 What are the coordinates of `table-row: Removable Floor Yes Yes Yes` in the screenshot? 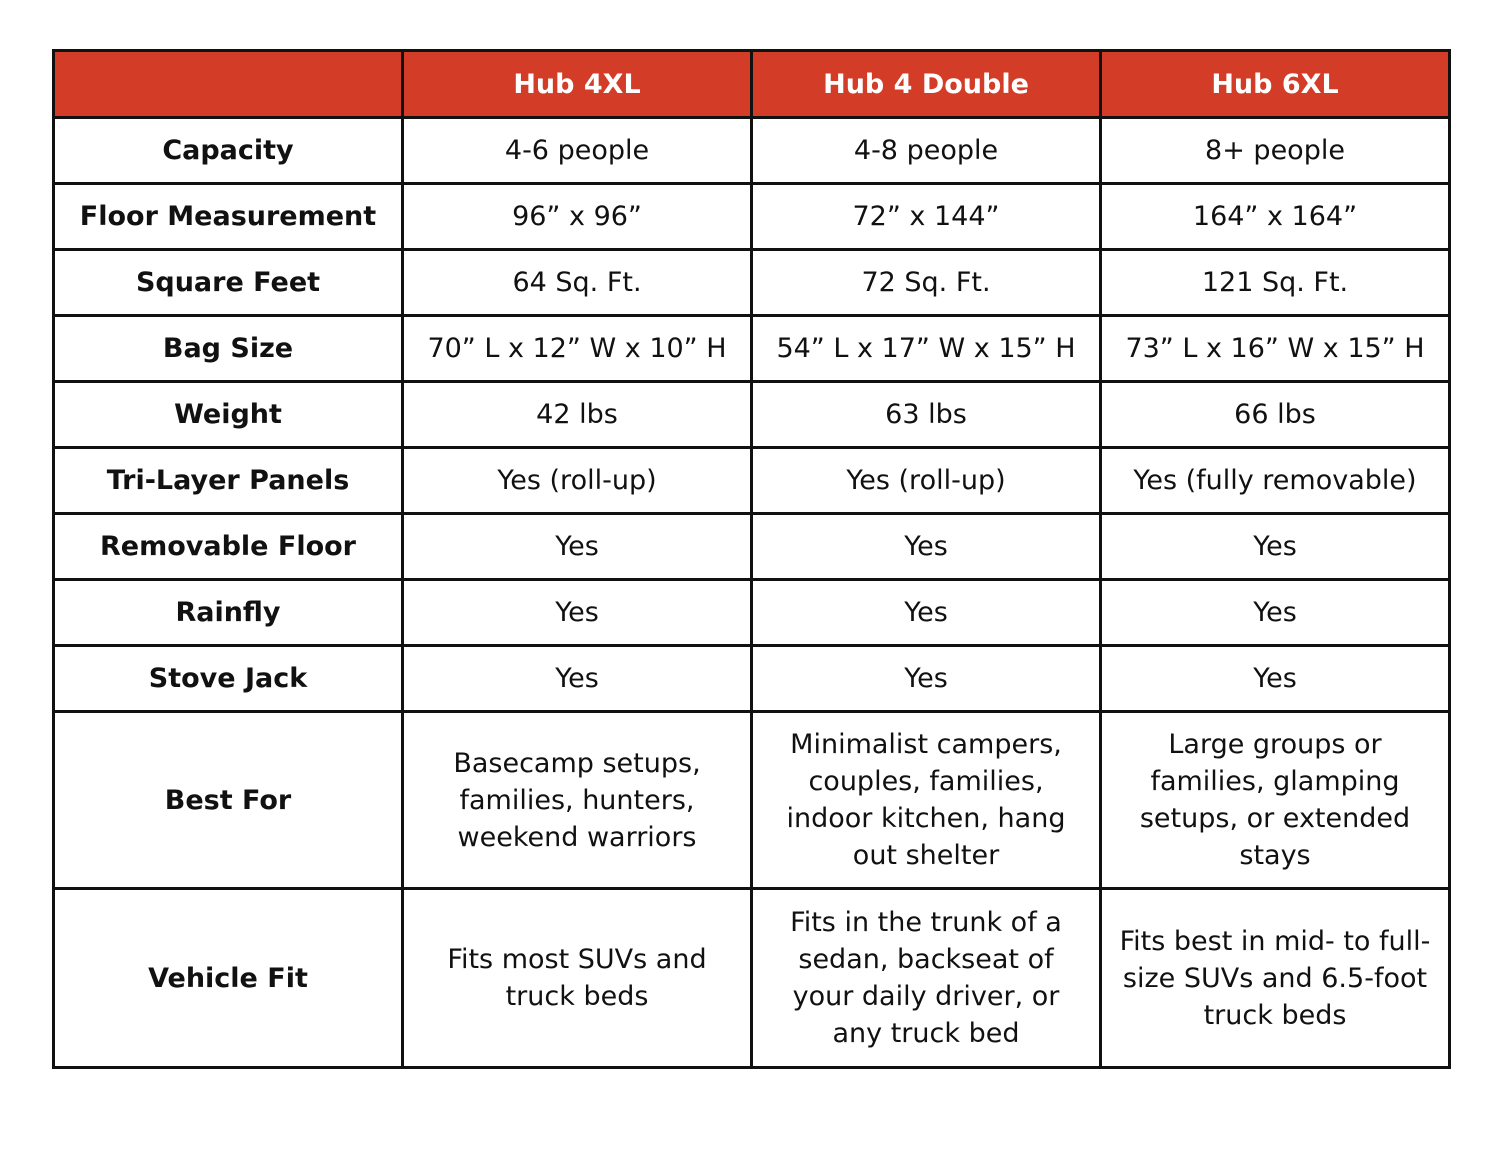 It's located at (751, 546).